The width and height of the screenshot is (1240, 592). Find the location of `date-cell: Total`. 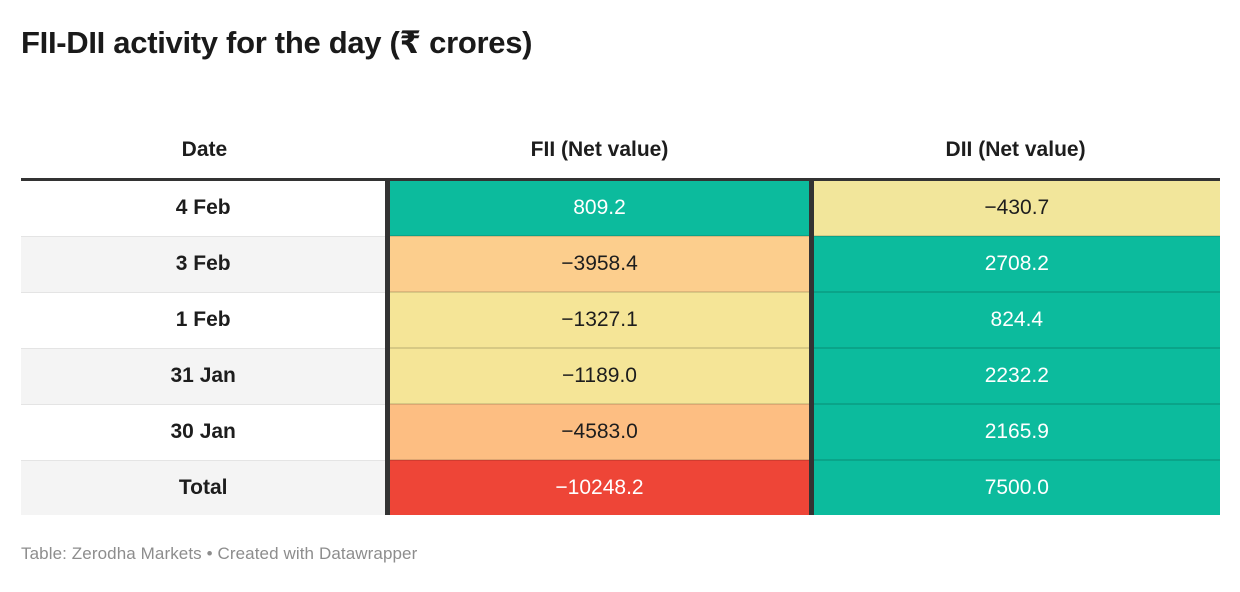

date-cell: Total is located at coordinates (204, 487).